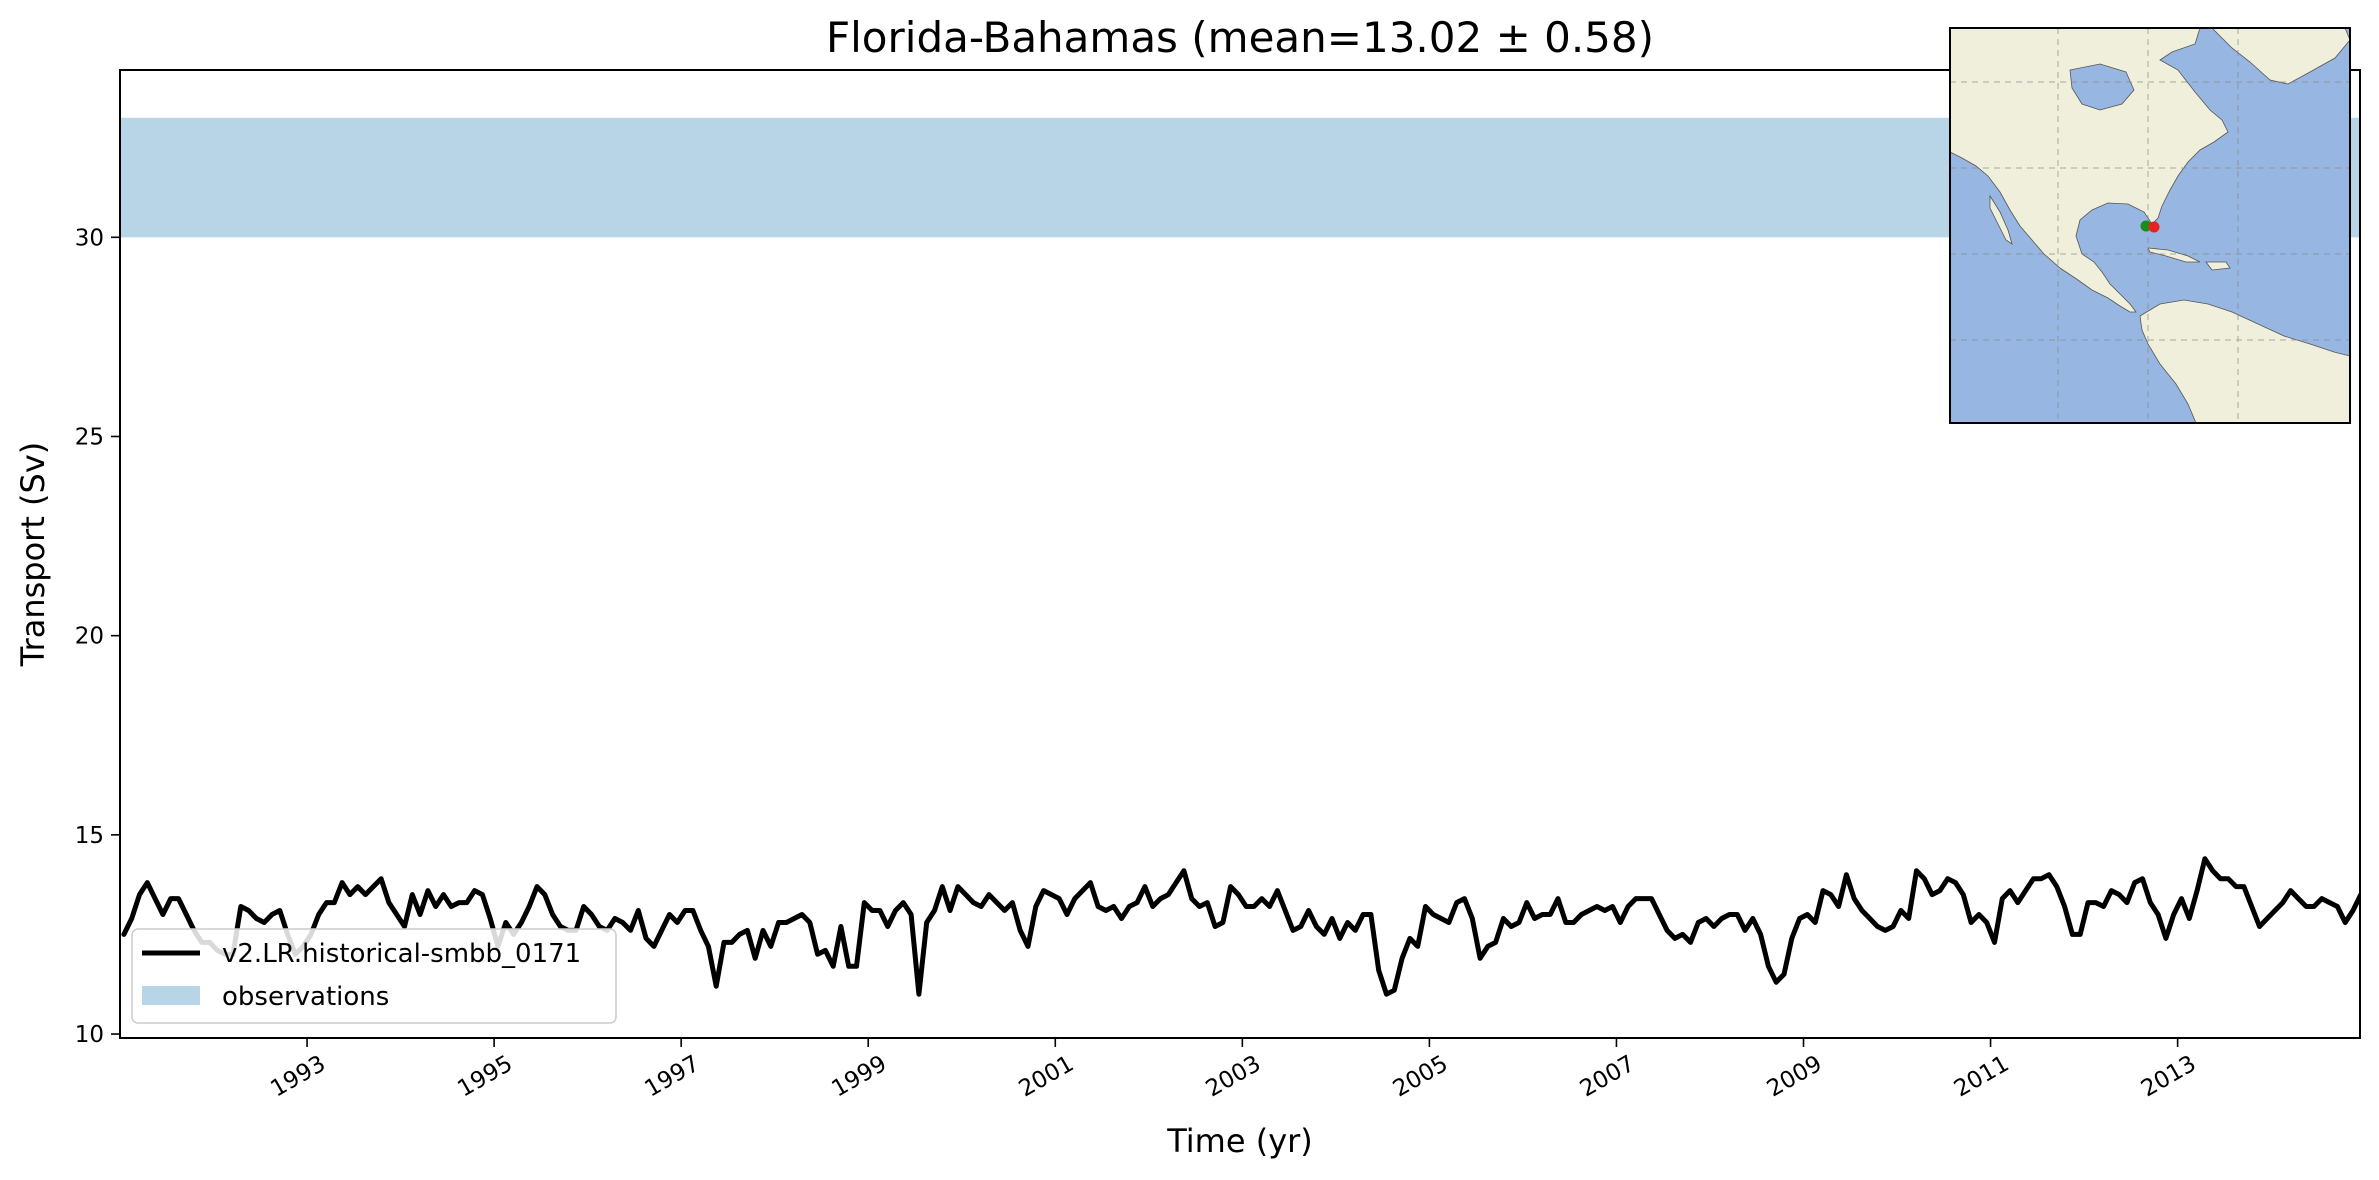 Image resolution: width=2379 pixels, height=1180 pixels. Describe the element at coordinates (1240, 37) in the screenshot. I see `chart-title: Florida-Bahamas (mean=13.02 ± 0.58)` at that location.